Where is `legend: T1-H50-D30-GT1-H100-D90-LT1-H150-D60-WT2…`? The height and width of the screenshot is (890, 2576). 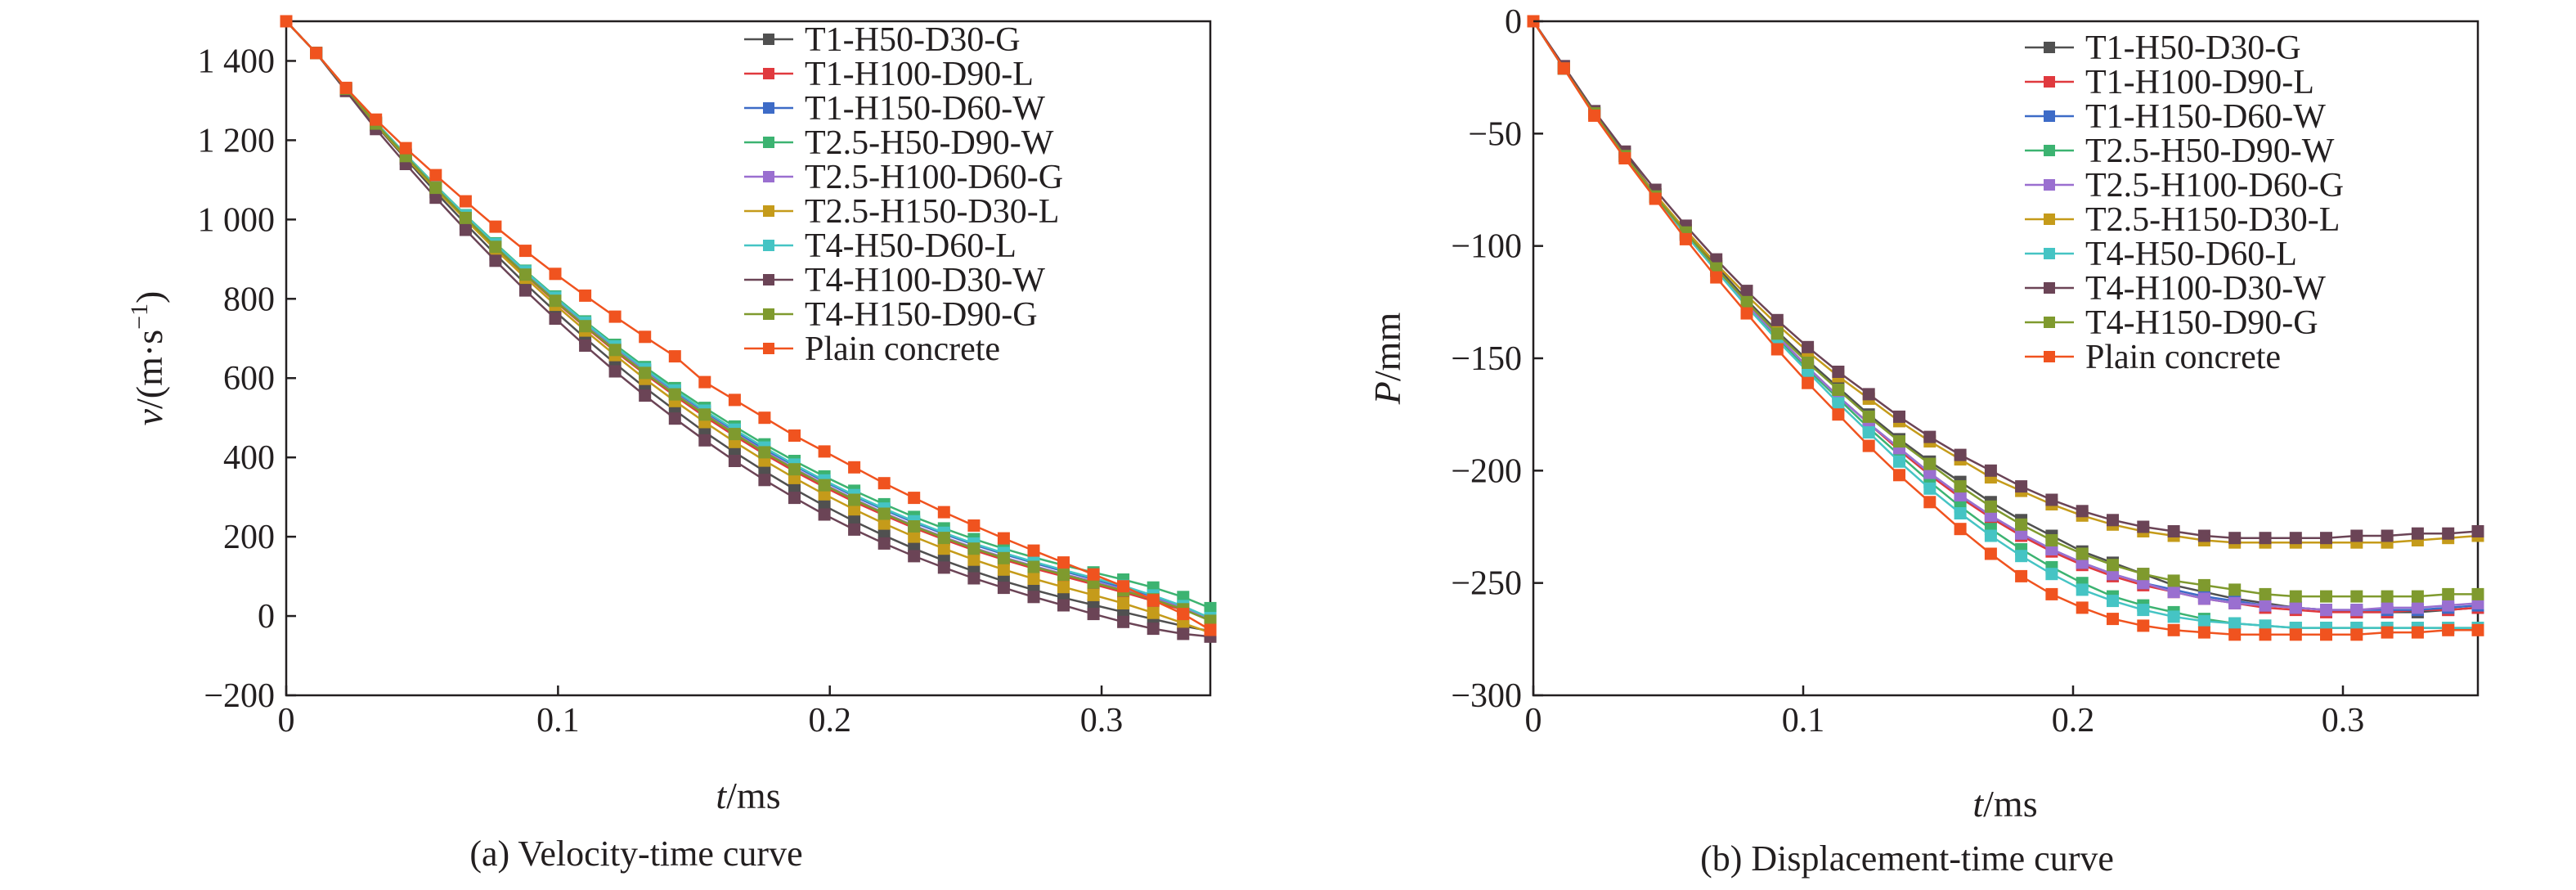 legend: T1-H50-D30-GT1-H100-D90-LT1-H150-D60-WT2… is located at coordinates (2184, 202).